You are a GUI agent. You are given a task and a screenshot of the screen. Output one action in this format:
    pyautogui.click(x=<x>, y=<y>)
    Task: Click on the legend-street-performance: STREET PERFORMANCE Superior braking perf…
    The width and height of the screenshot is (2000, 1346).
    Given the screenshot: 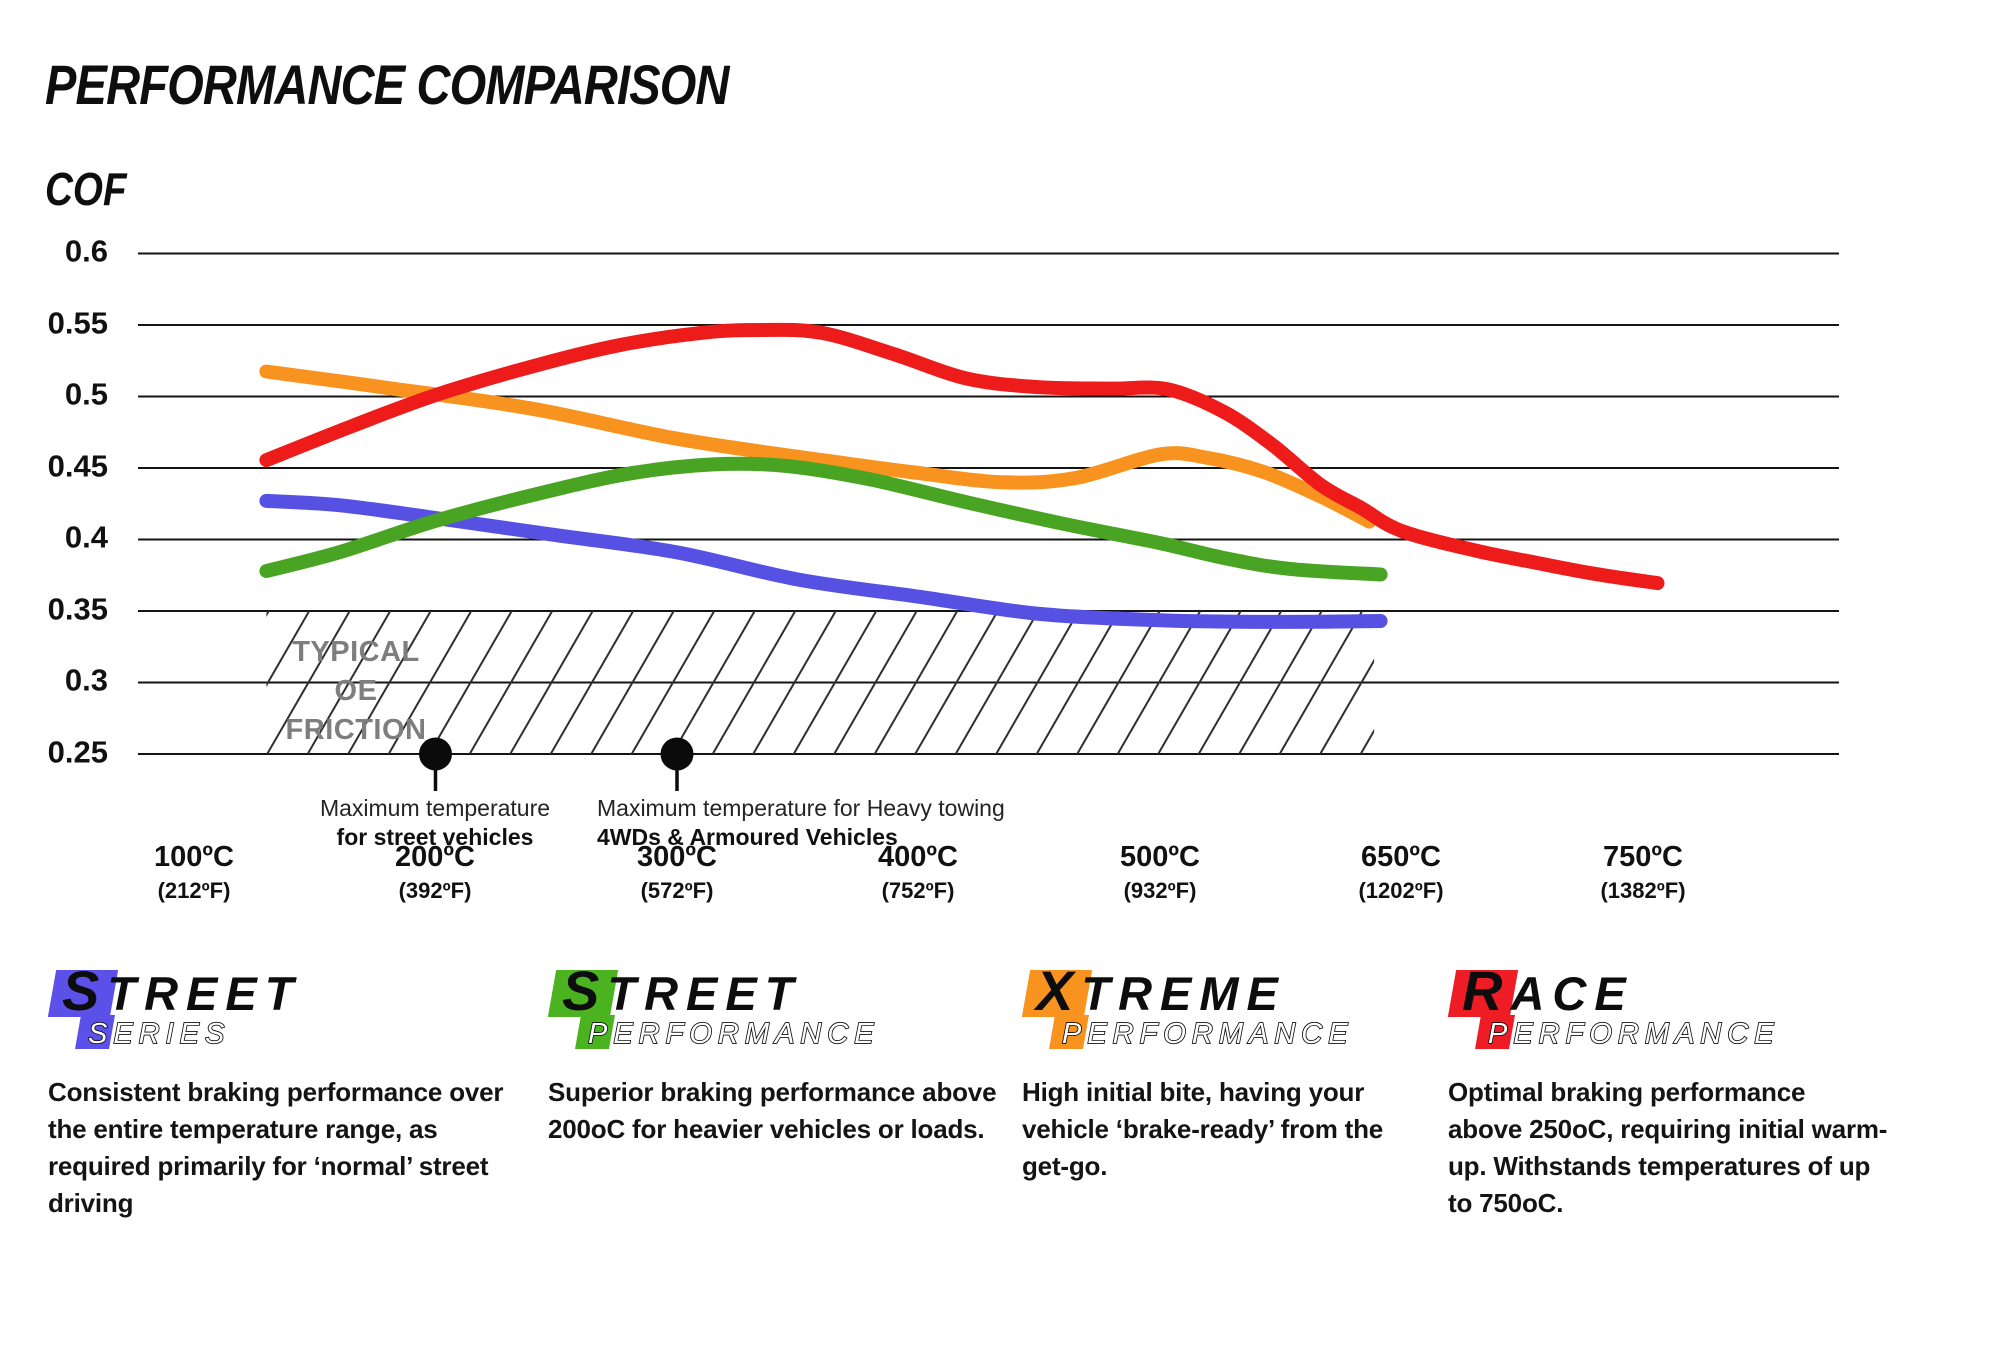 What is the action you would take?
    pyautogui.click(x=792, y=1051)
    